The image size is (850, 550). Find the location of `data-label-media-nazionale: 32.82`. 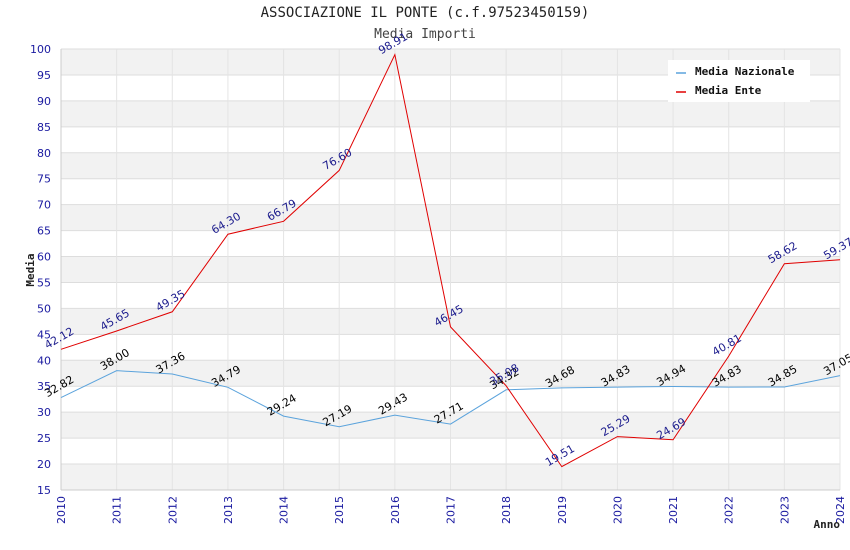

data-label-media-nazionale: 32.82 is located at coordinates (59, 386).